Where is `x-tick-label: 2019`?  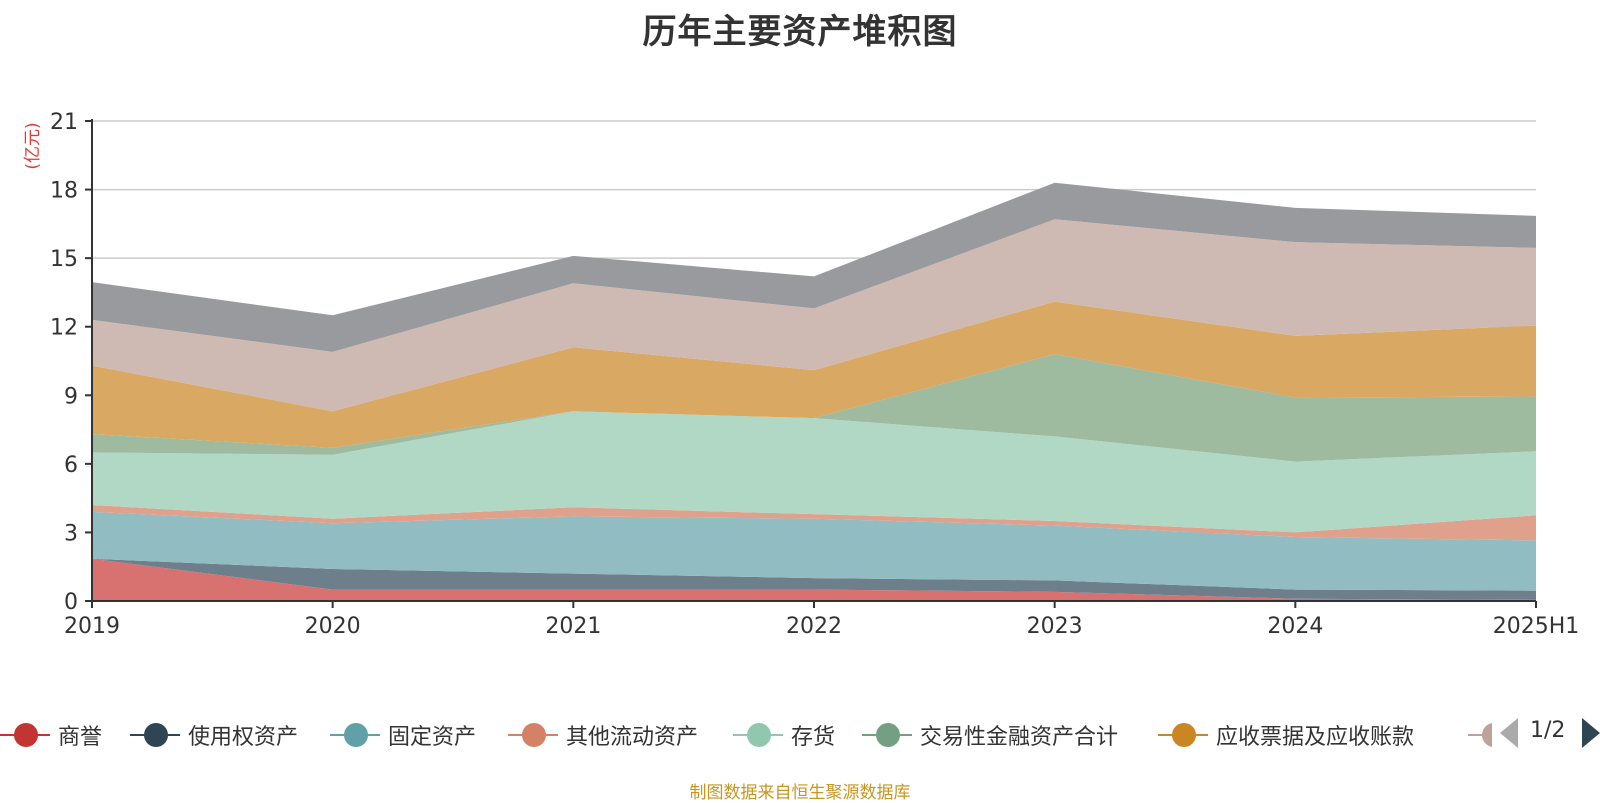
x-tick-label: 2019 is located at coordinates (92, 626).